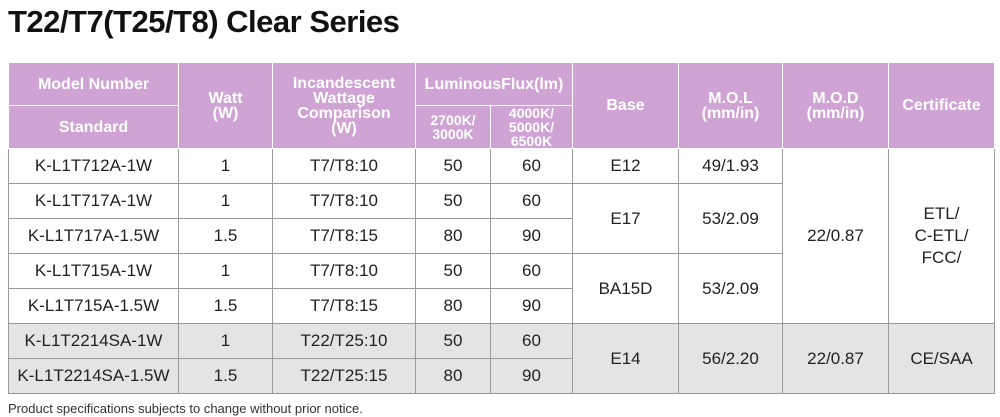 The image size is (1000, 417). I want to click on header-cell: LuminousFlux(lm), so click(494, 84).